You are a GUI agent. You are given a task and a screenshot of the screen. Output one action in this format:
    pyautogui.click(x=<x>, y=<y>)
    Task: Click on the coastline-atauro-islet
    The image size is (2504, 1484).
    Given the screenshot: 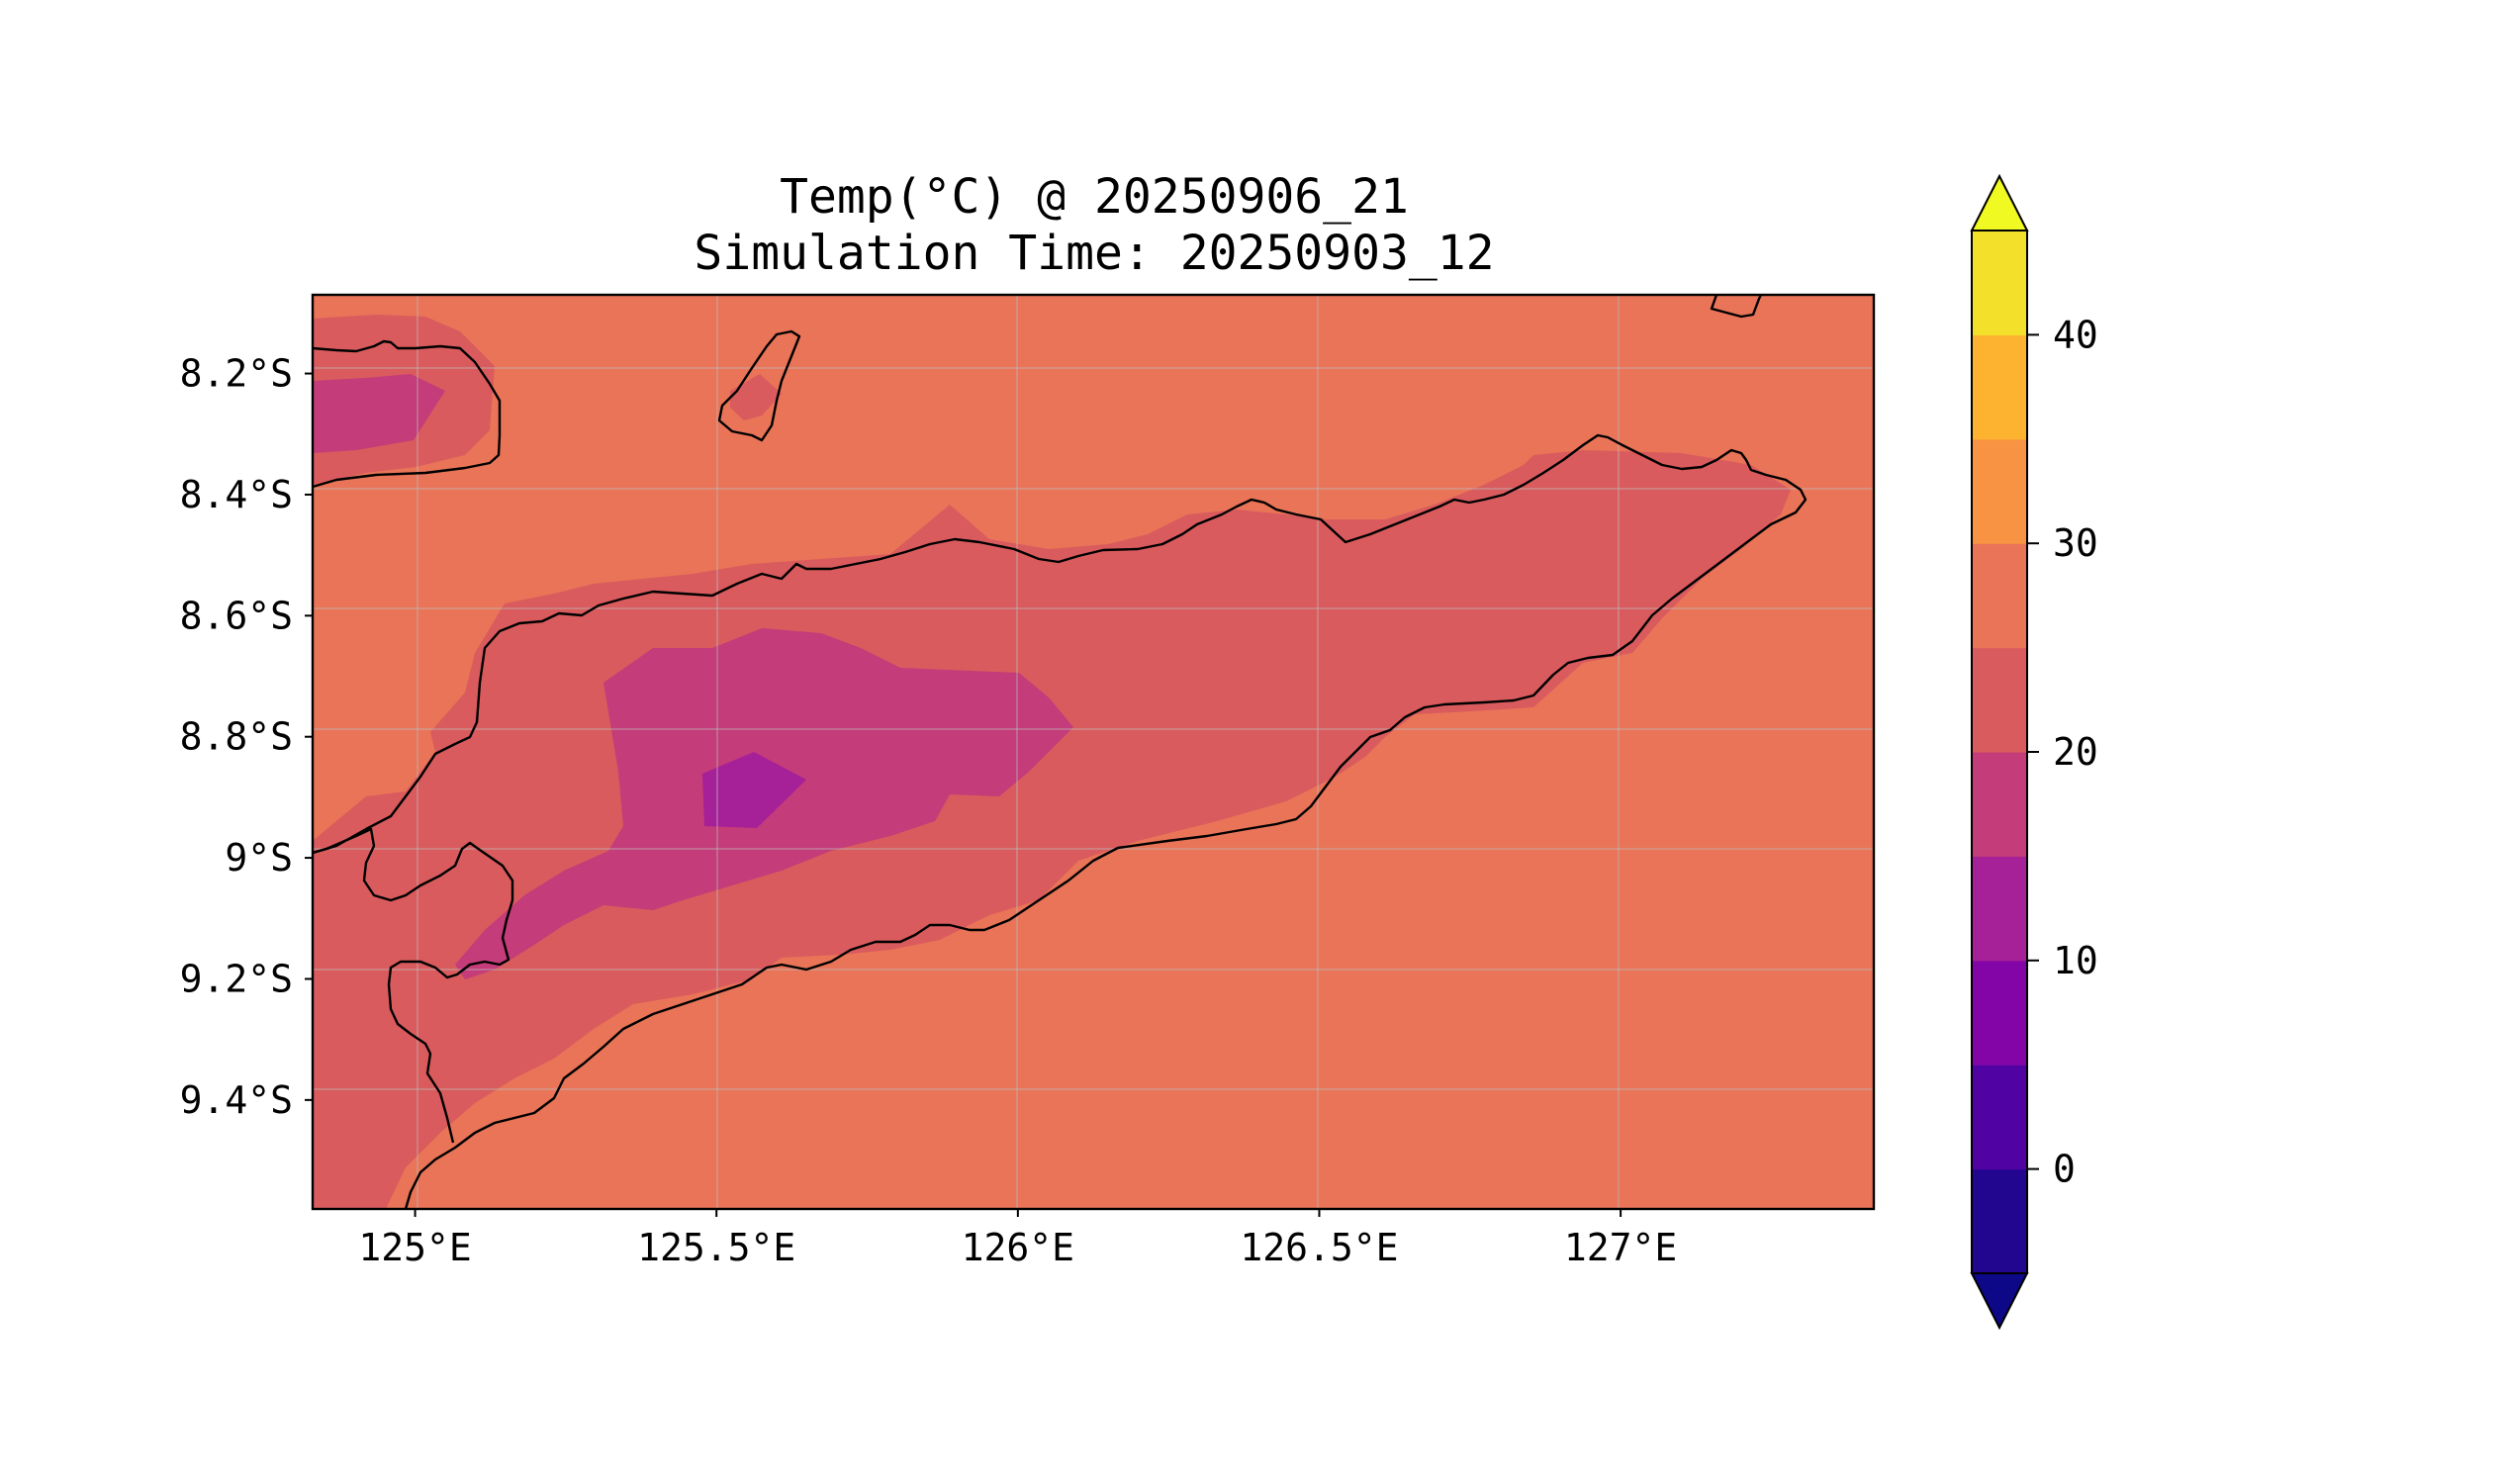 What is the action you would take?
    pyautogui.click(x=759, y=385)
    